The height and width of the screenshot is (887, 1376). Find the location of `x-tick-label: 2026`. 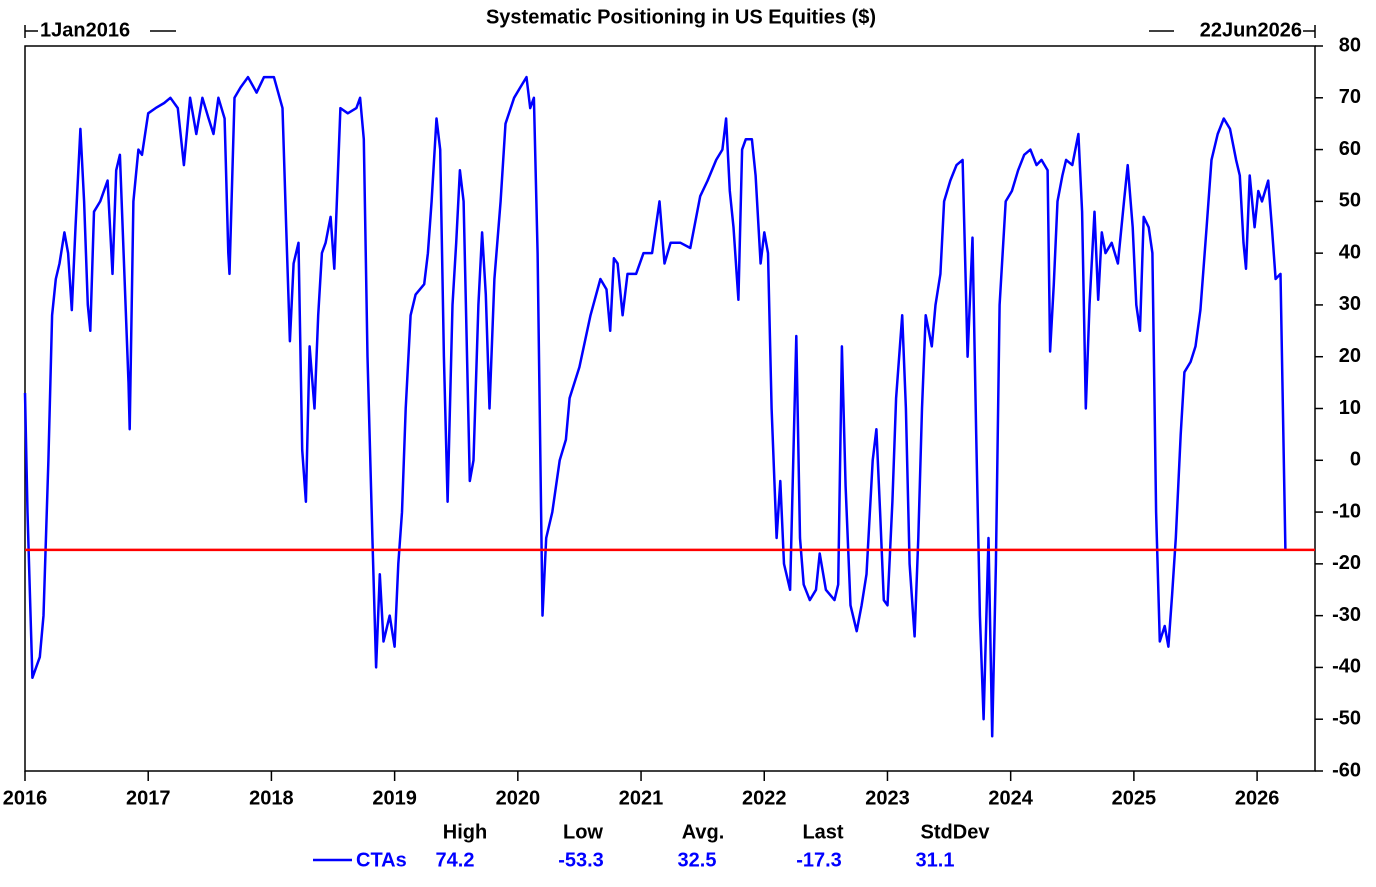

x-tick-label: 2026 is located at coordinates (1257, 798).